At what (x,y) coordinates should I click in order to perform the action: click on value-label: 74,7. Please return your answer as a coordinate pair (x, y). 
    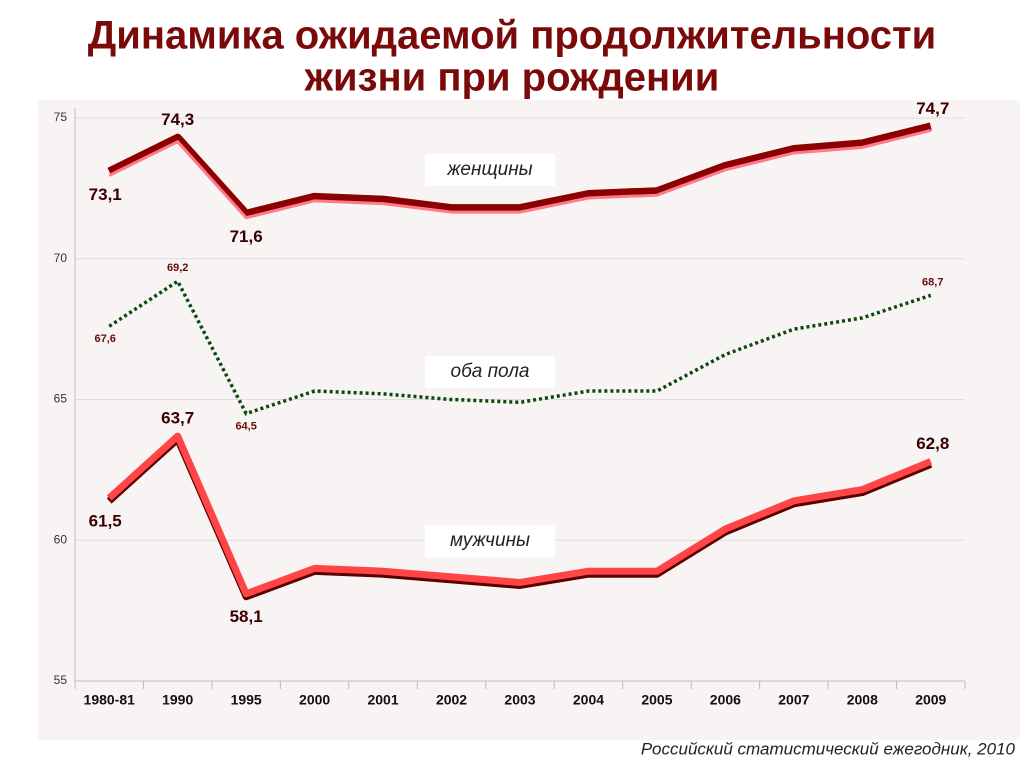
    Looking at the image, I should click on (932, 108).